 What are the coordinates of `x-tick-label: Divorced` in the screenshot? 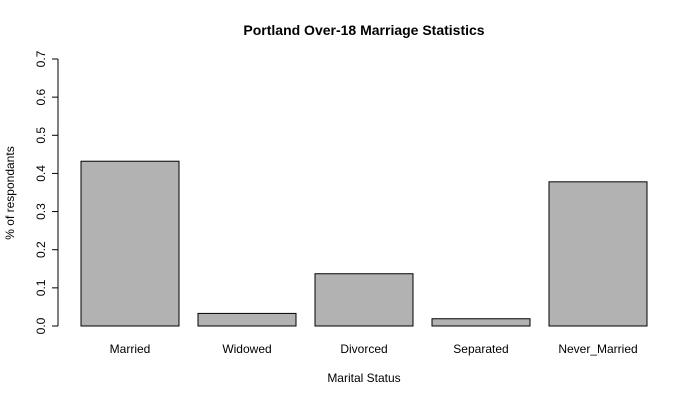 It's located at (363, 349).